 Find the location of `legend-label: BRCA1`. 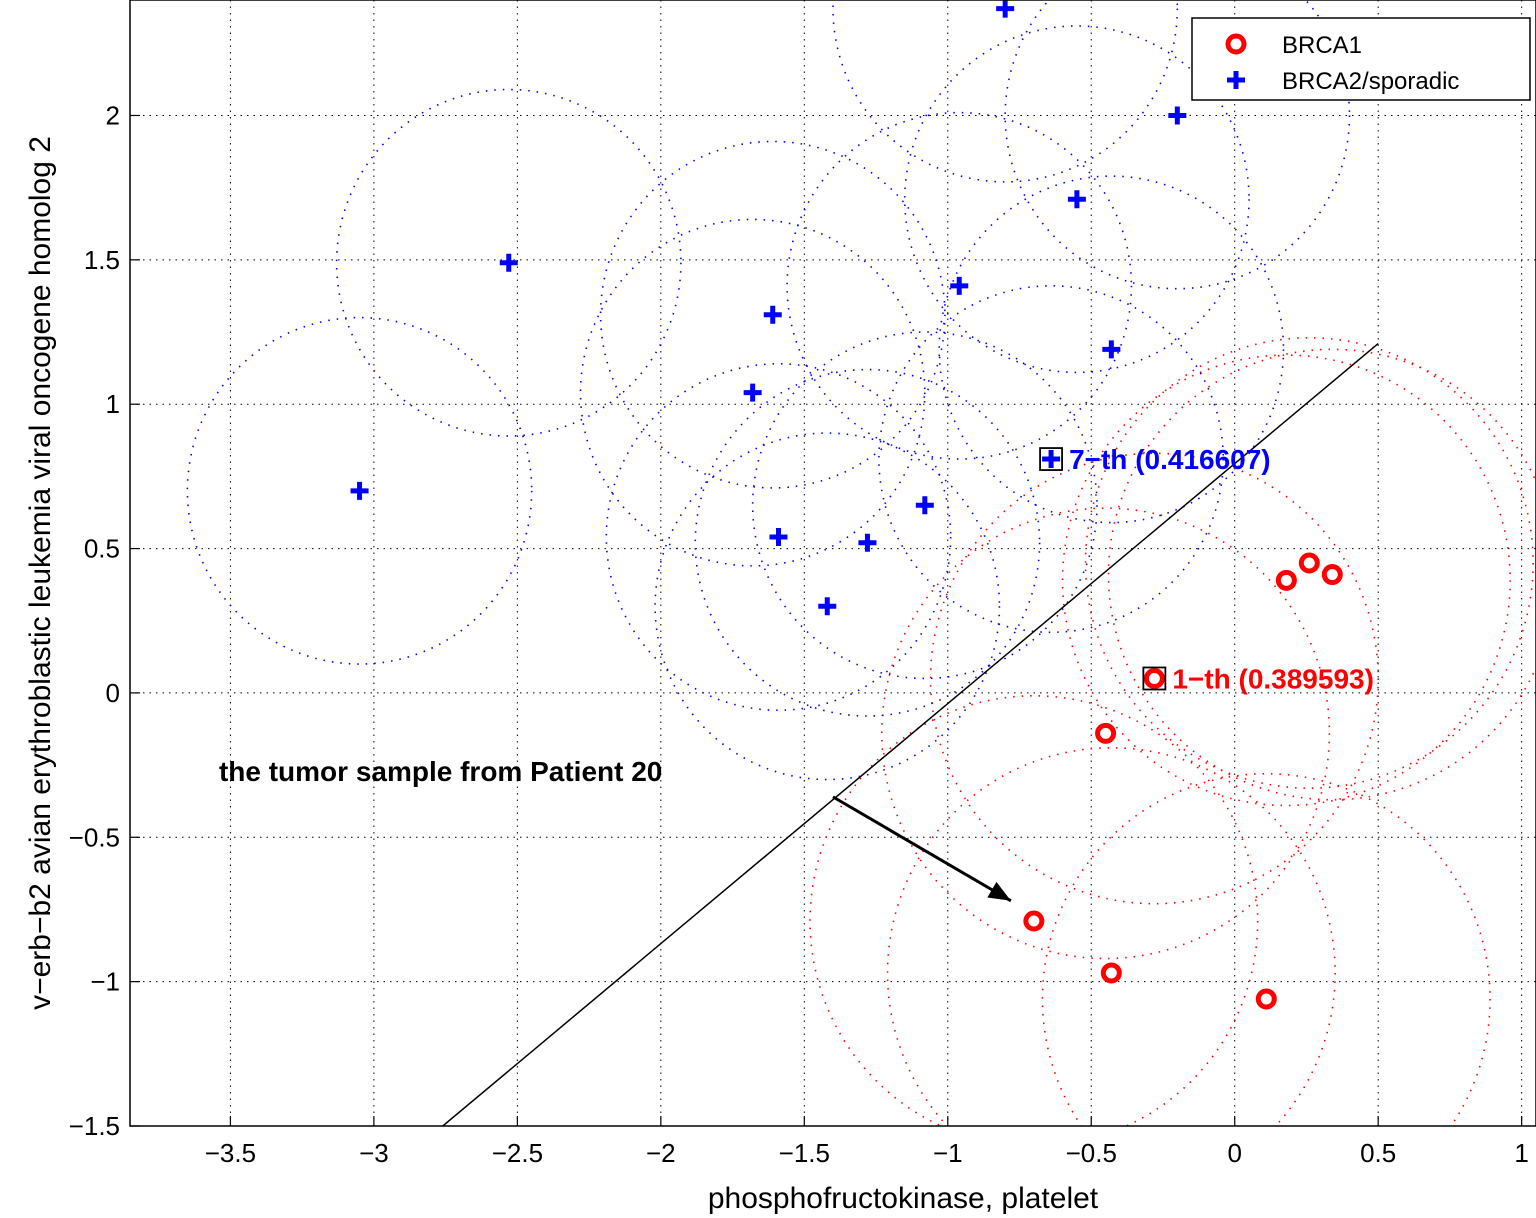

legend-label: BRCA1 is located at coordinates (1322, 45).